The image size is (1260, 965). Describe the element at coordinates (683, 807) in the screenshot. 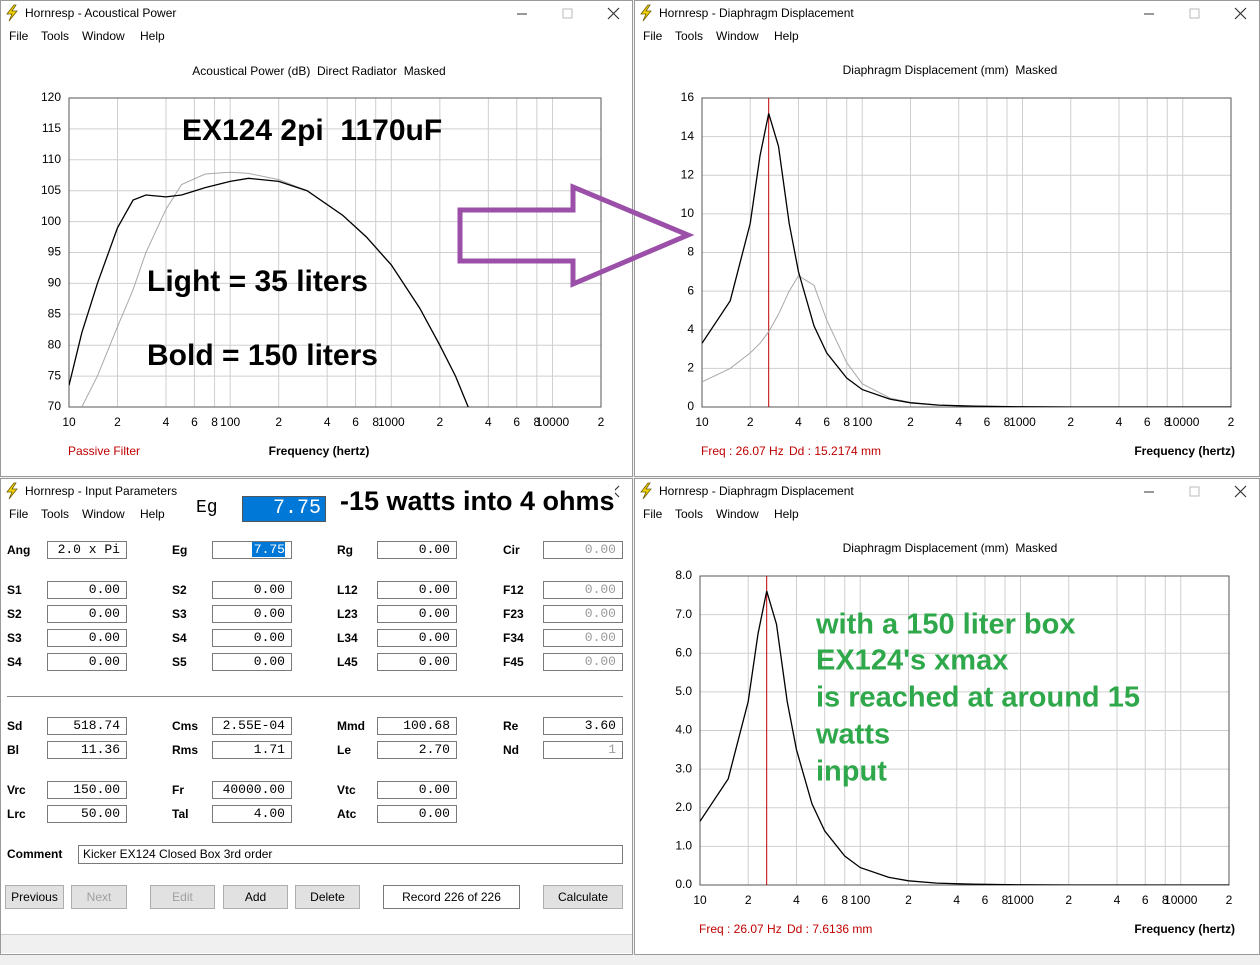

I see `y-tick-label: 2.0` at that location.